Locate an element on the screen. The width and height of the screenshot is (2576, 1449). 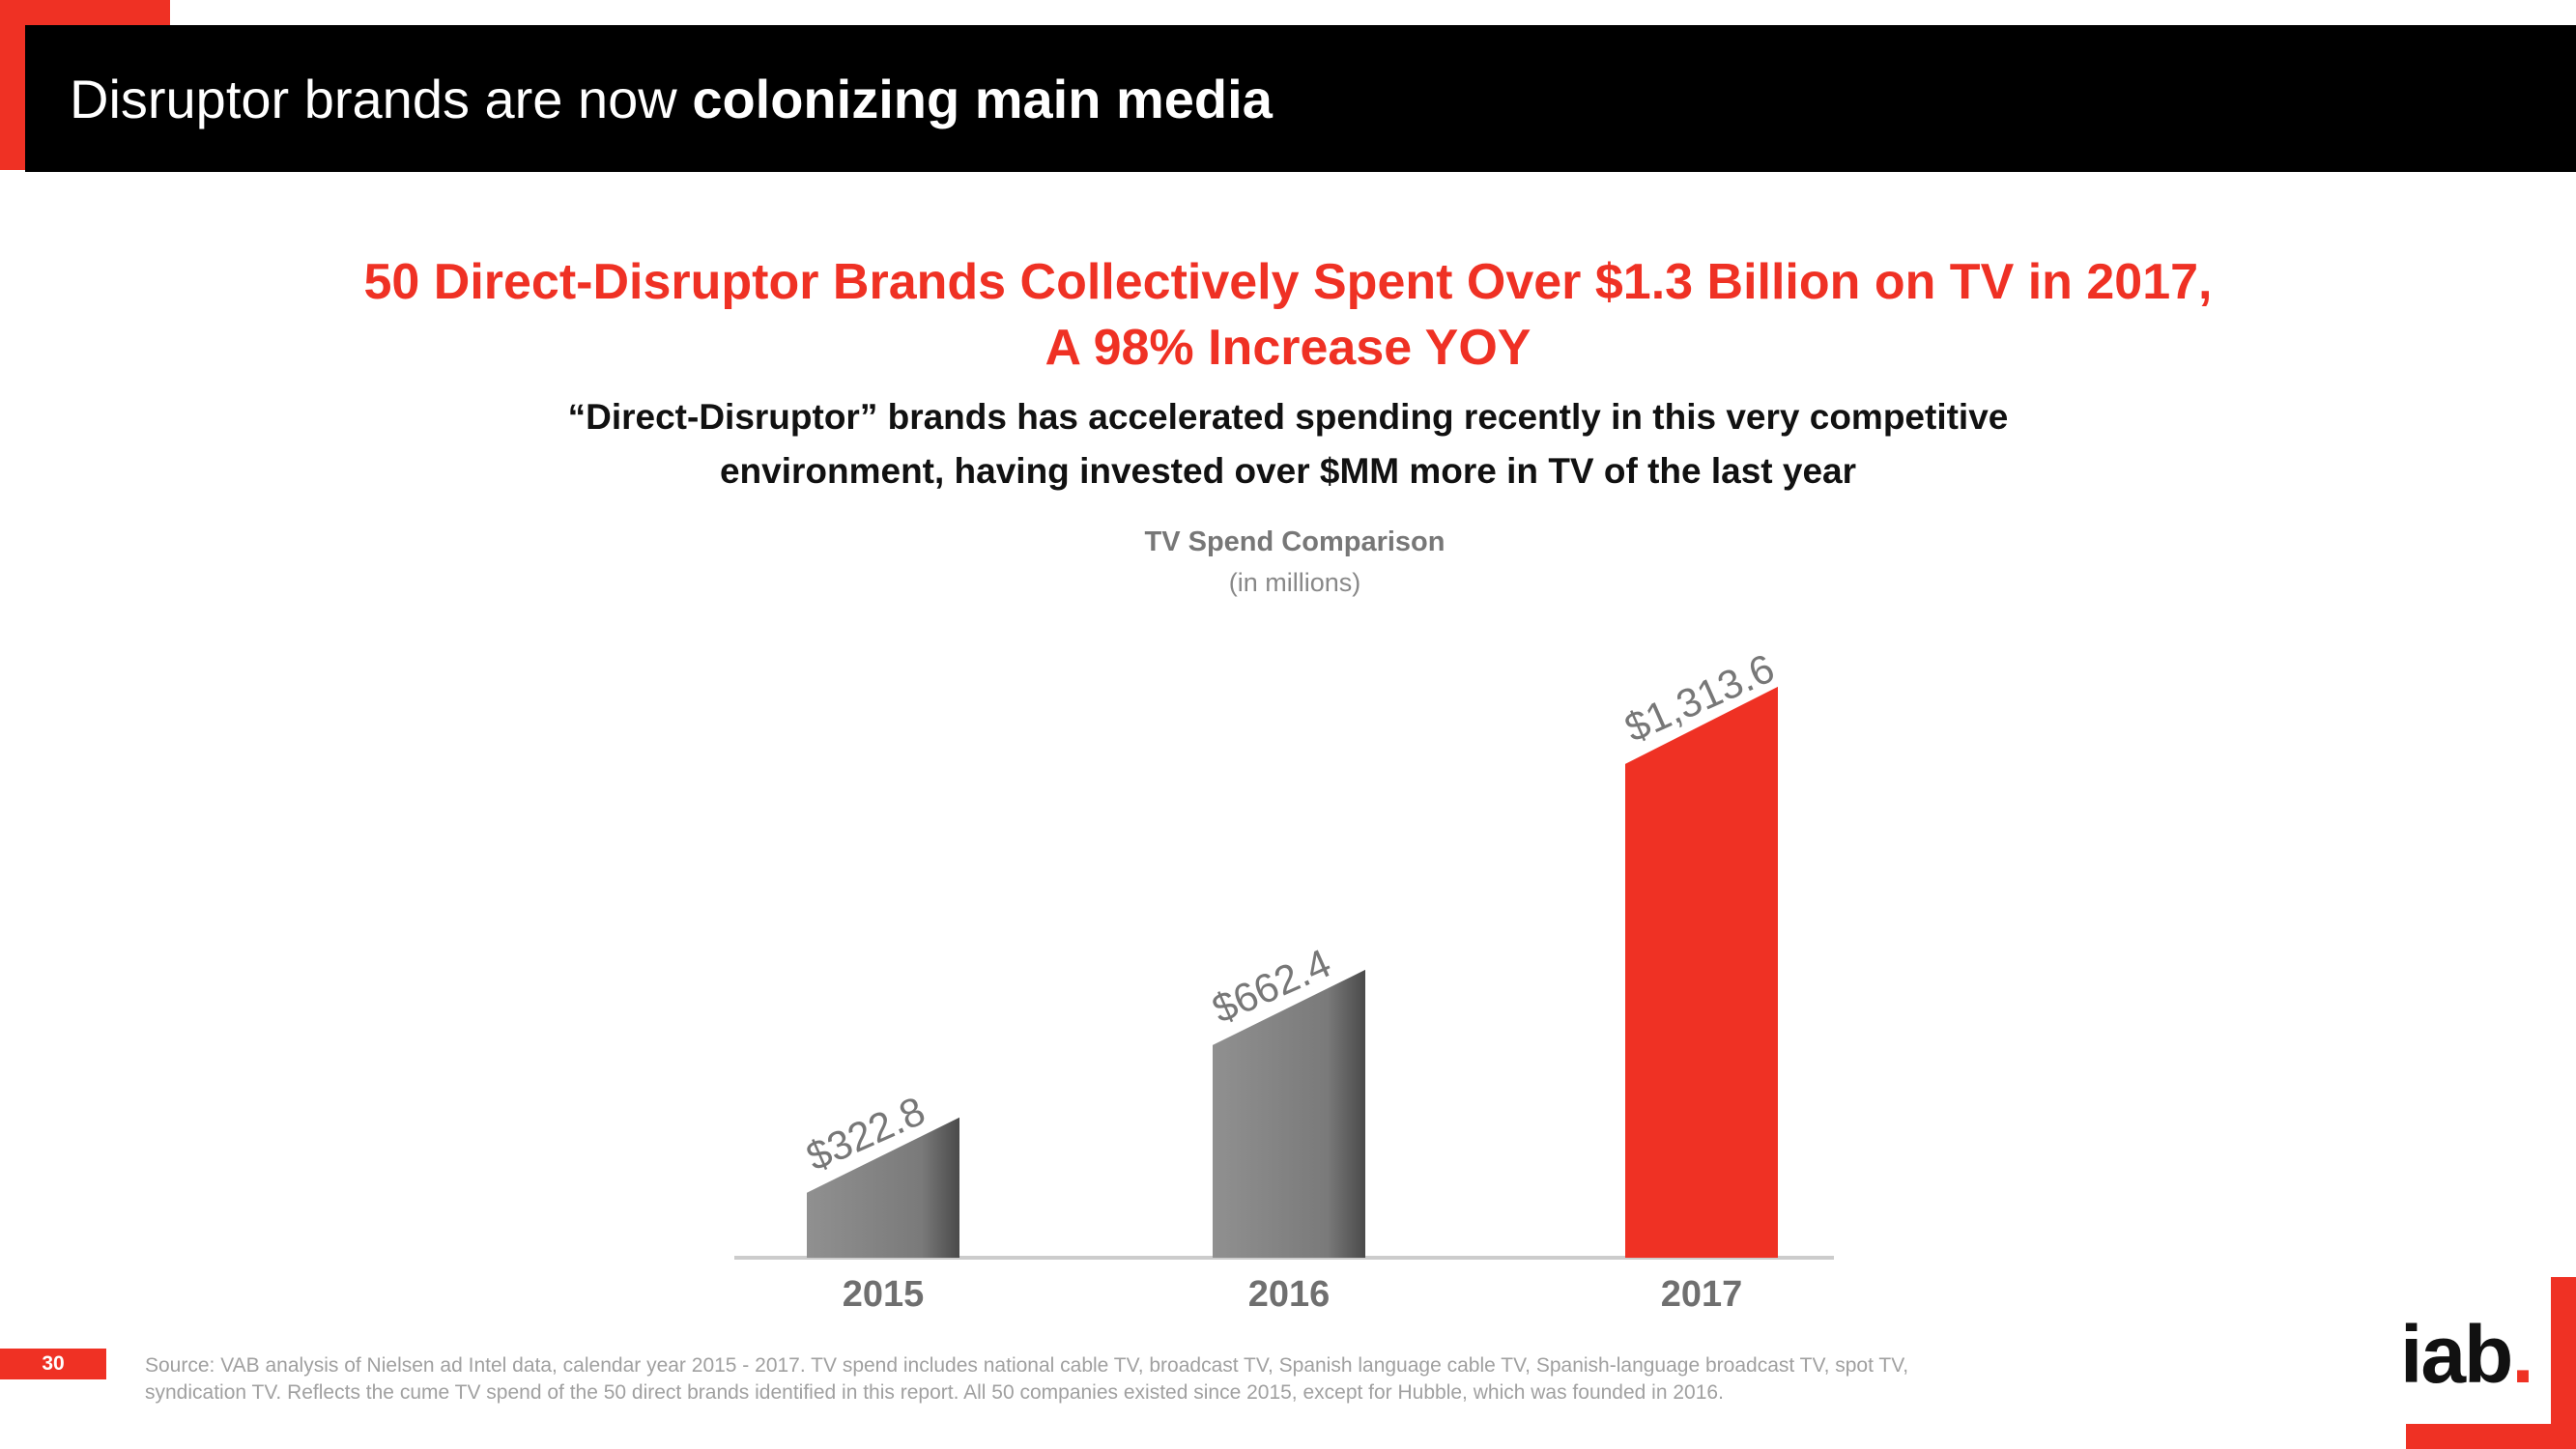
x-tick-label-2015: 2015 is located at coordinates (884, 1294).